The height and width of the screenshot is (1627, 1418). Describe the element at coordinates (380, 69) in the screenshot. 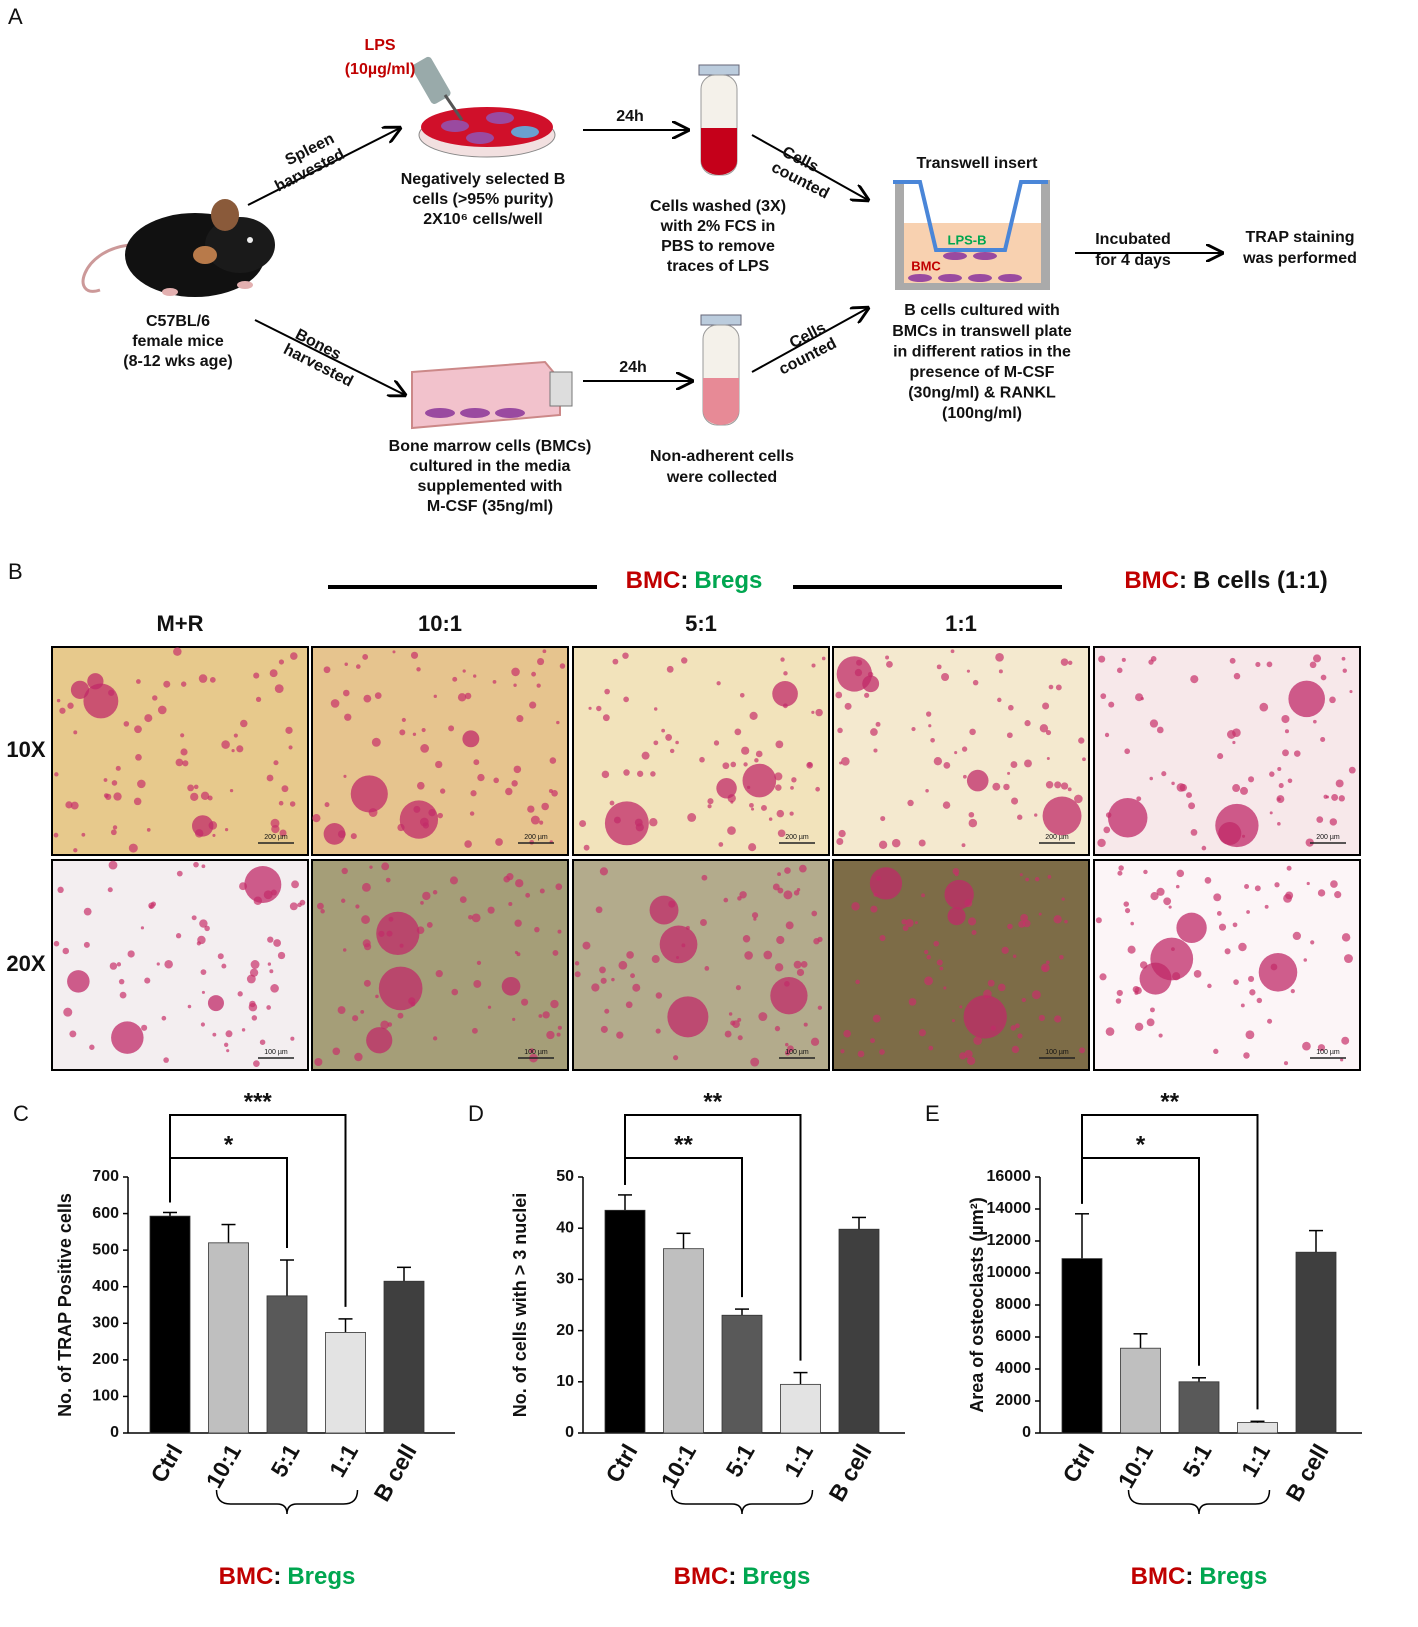

I see `label: (10µg/ml)` at that location.